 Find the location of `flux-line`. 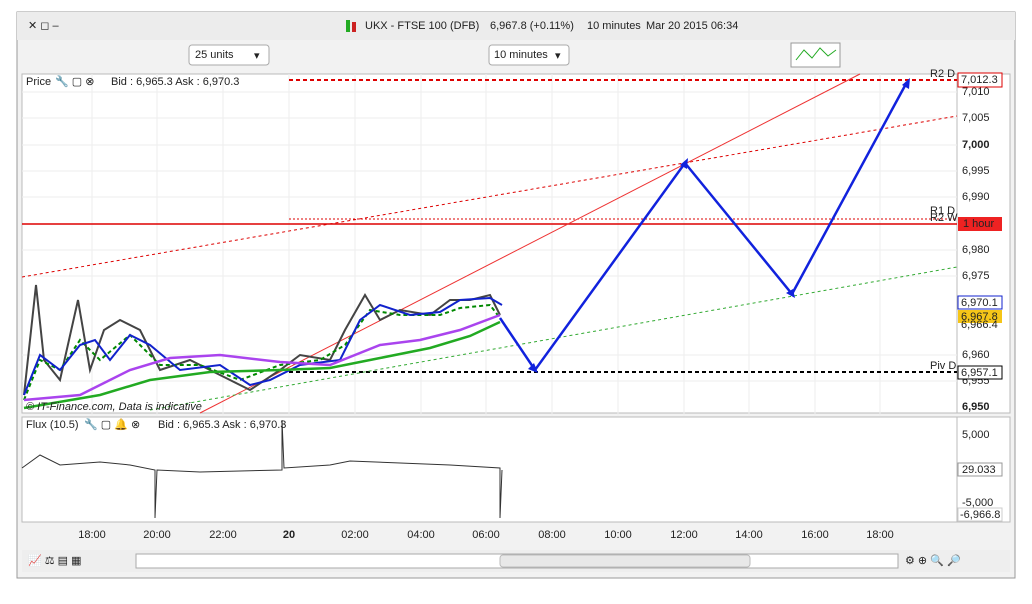

flux-line is located at coordinates (262, 469).